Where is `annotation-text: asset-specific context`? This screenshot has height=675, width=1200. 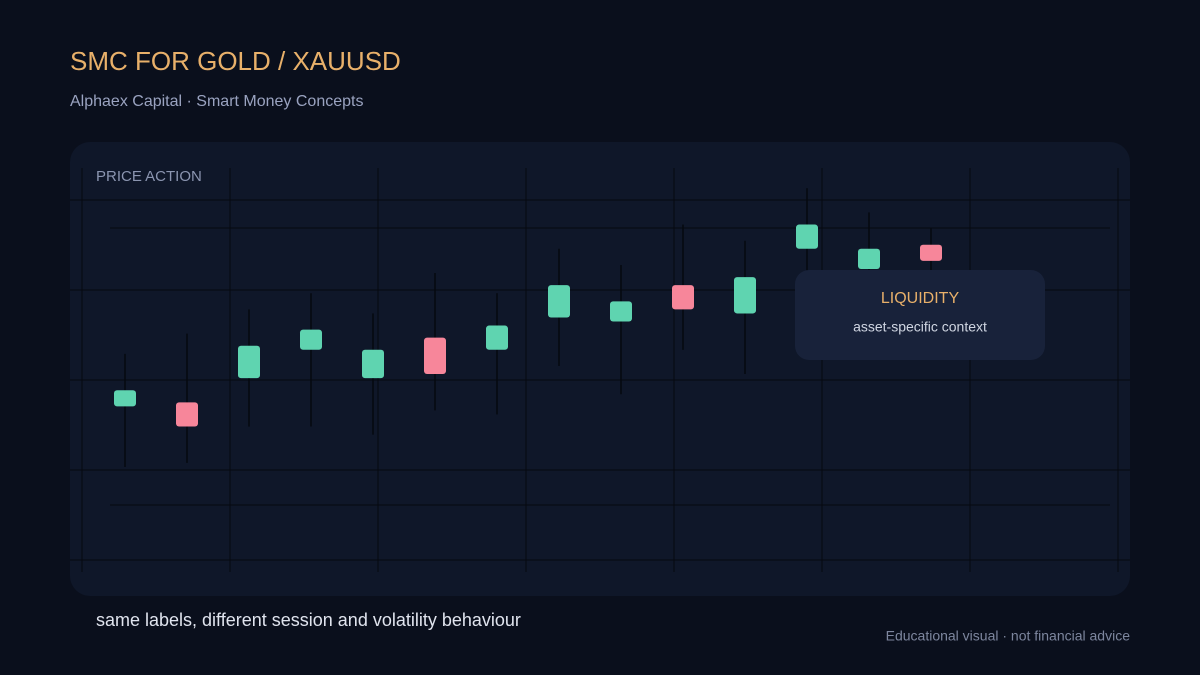 annotation-text: asset-specific context is located at coordinates (920, 327).